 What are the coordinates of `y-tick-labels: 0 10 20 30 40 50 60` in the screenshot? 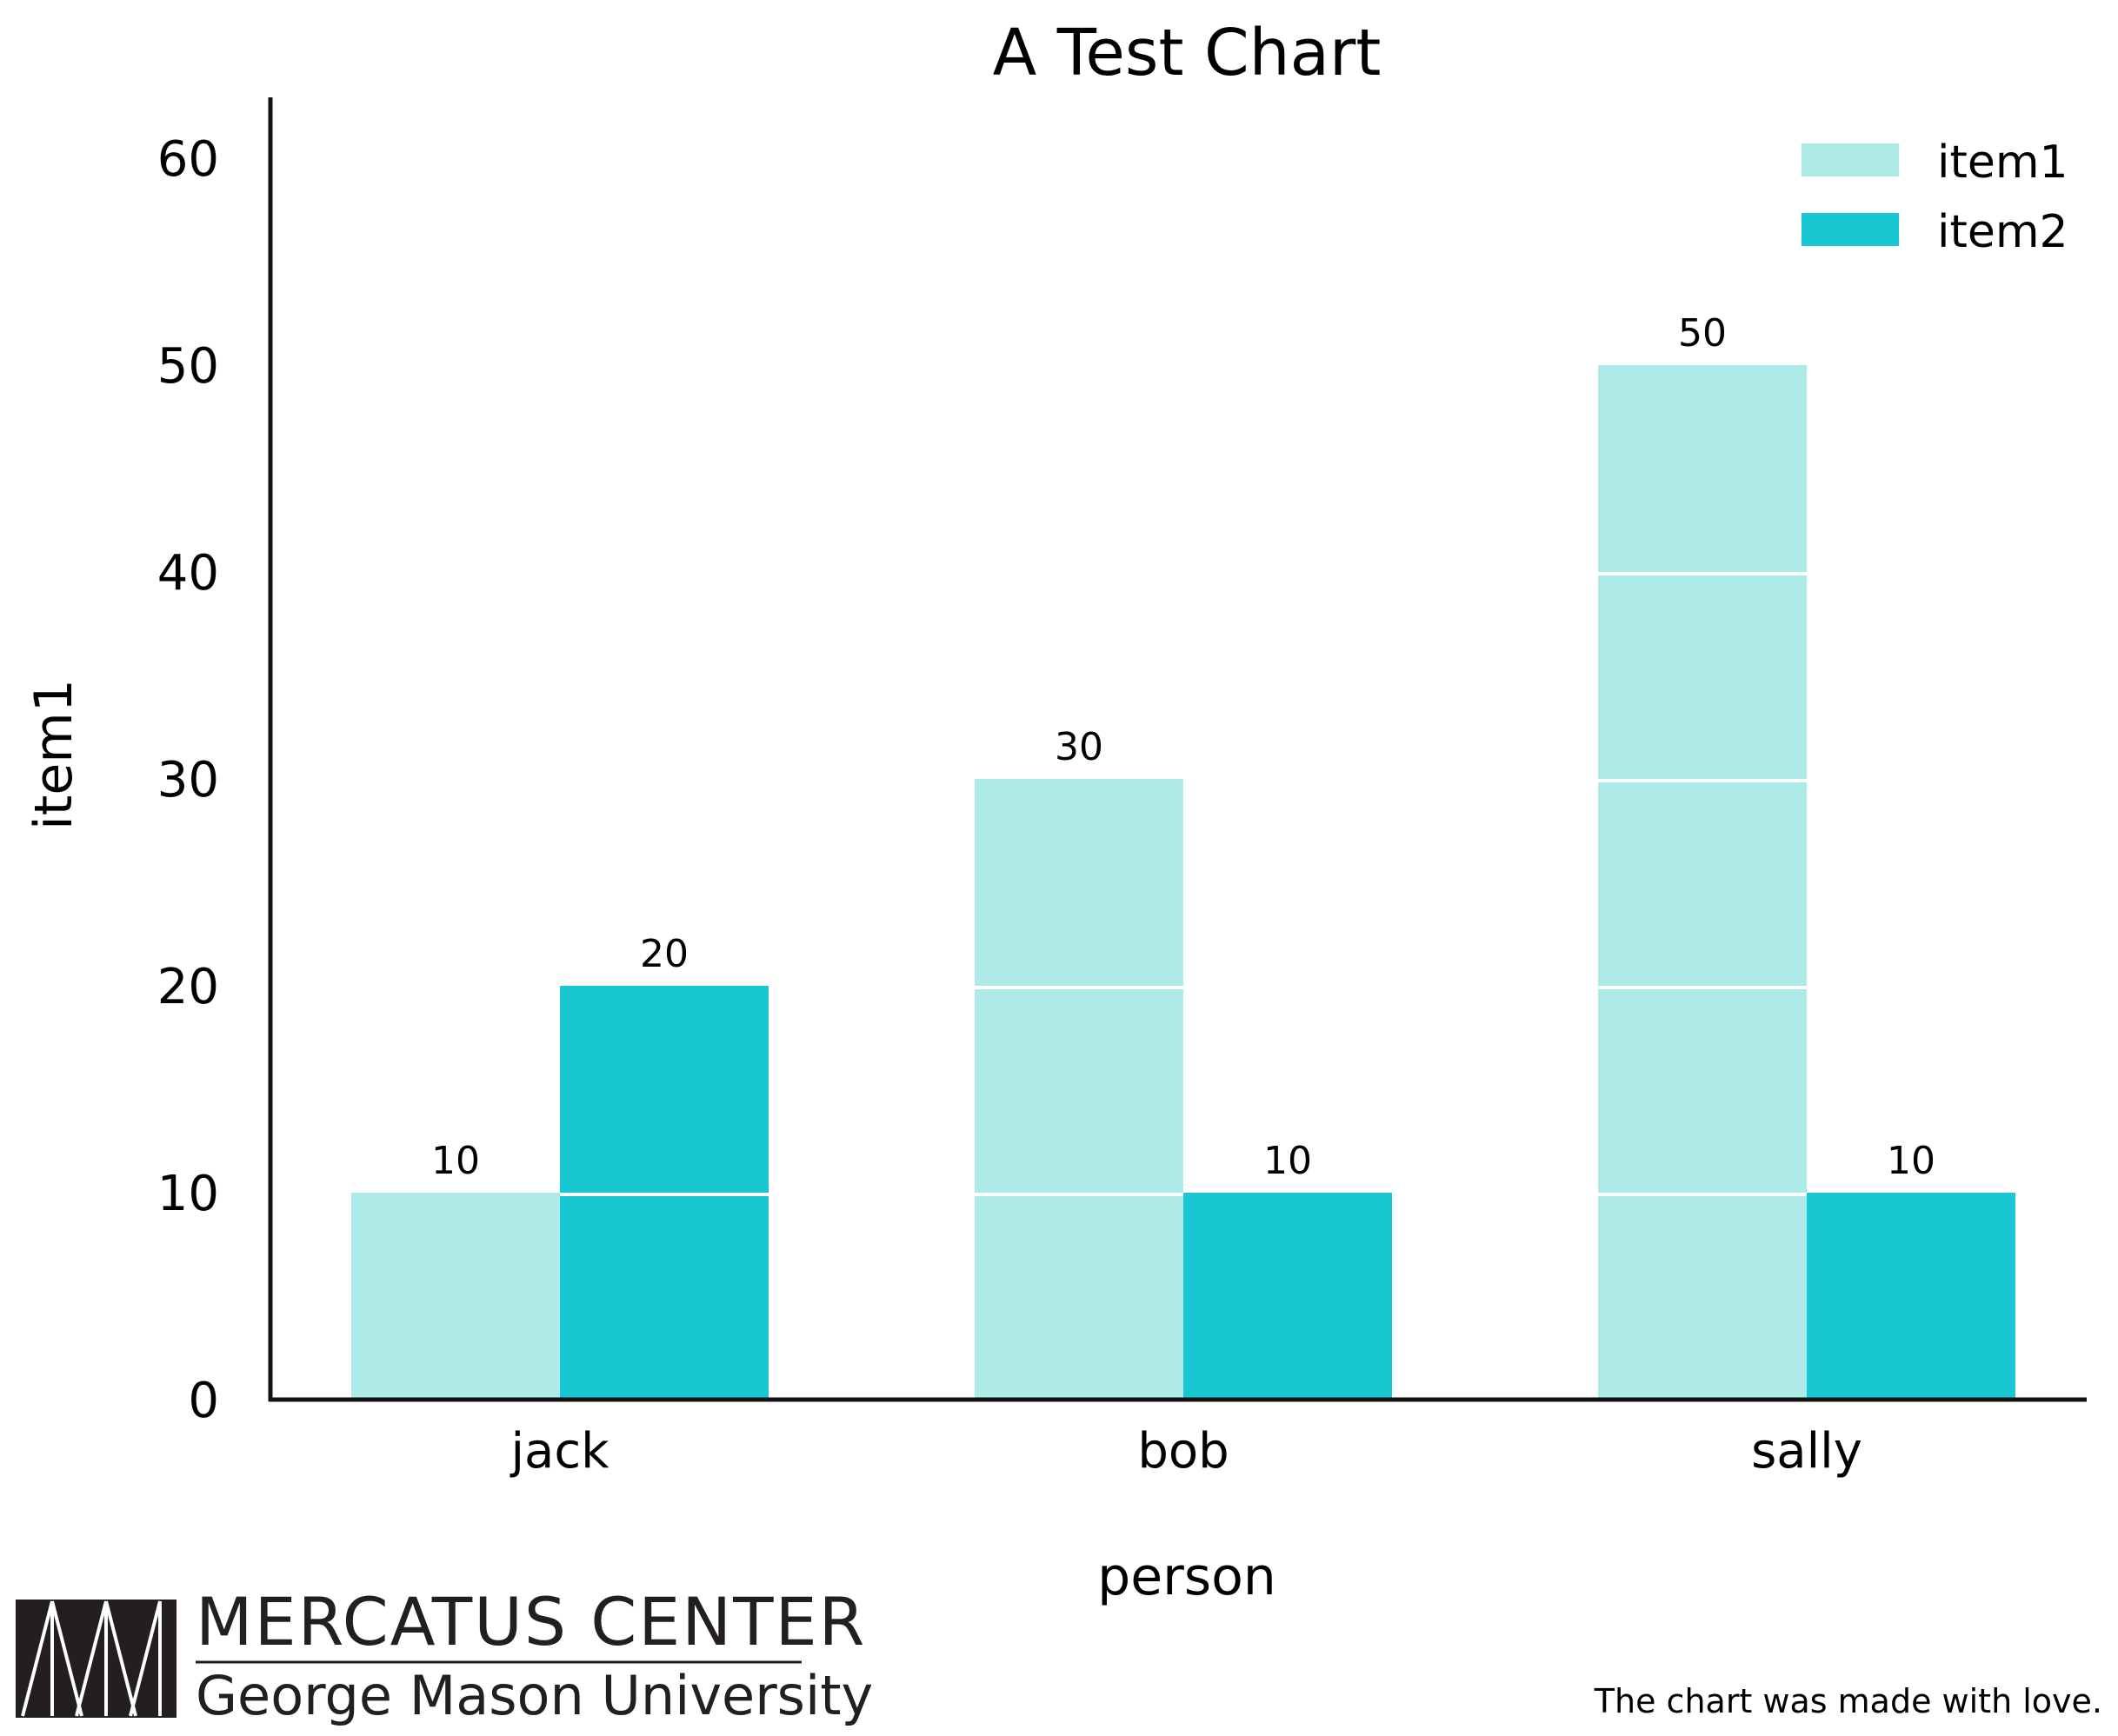 It's located at (188, 780).